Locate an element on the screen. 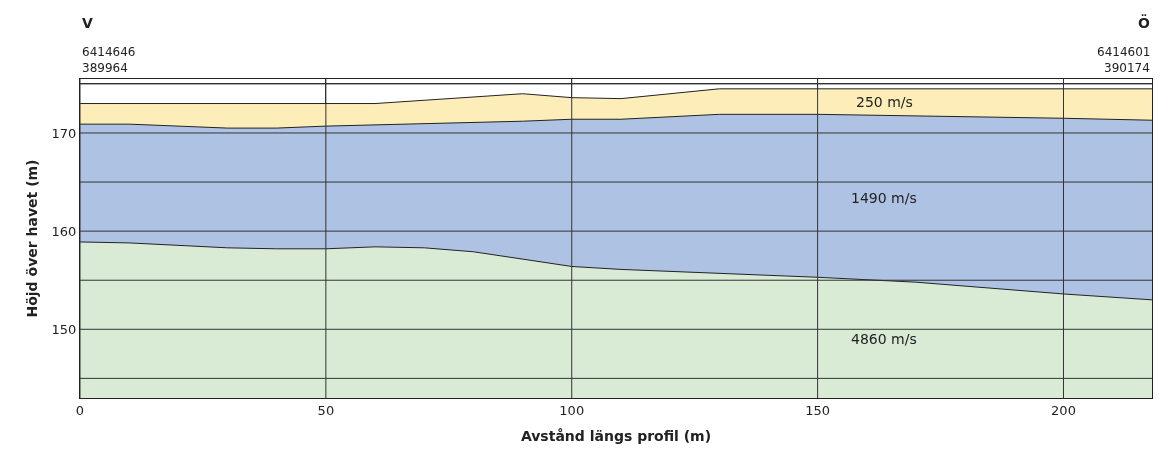  y-tick-label: 160 is located at coordinates (64, 231).